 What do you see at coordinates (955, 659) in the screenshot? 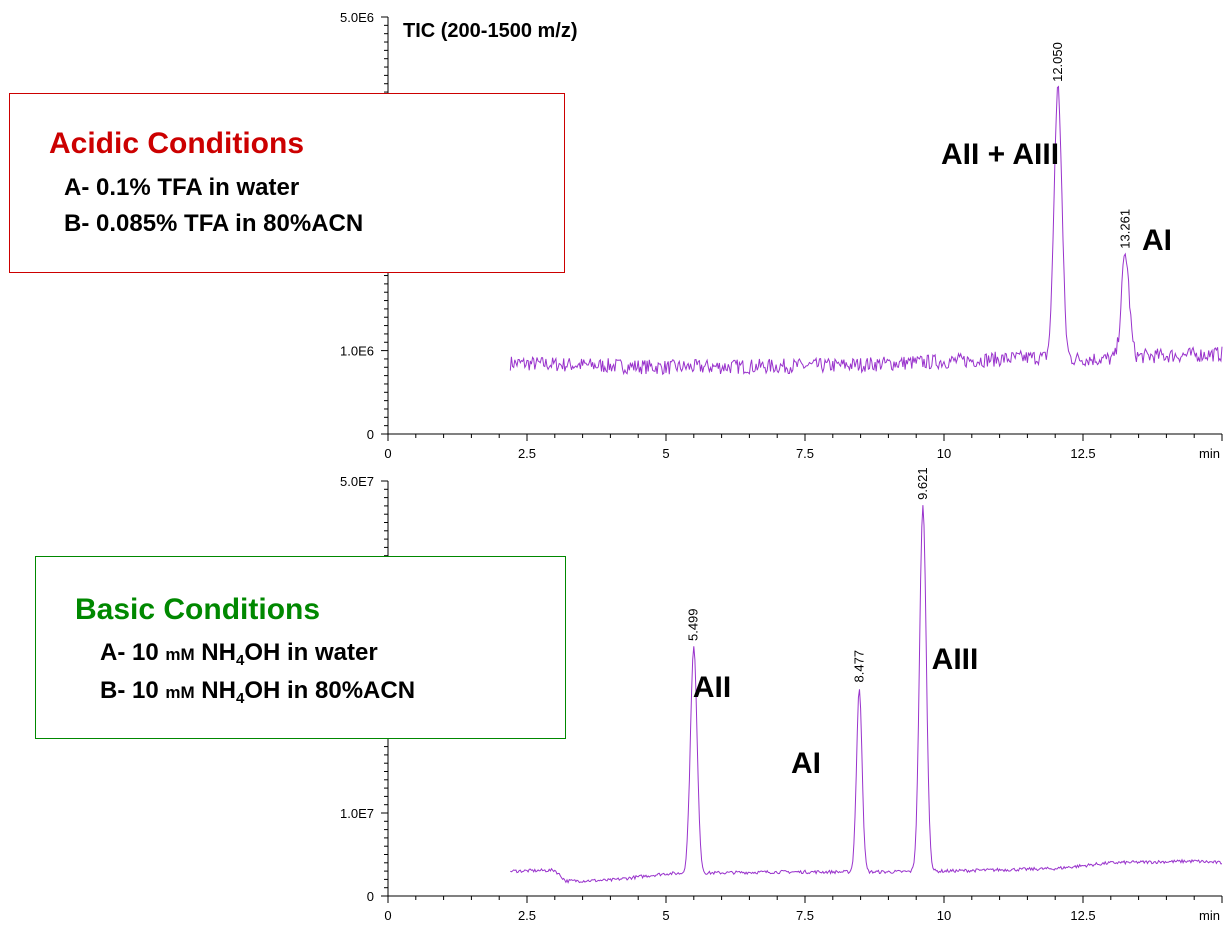
I see `peak-name-label: AIII` at bounding box center [955, 659].